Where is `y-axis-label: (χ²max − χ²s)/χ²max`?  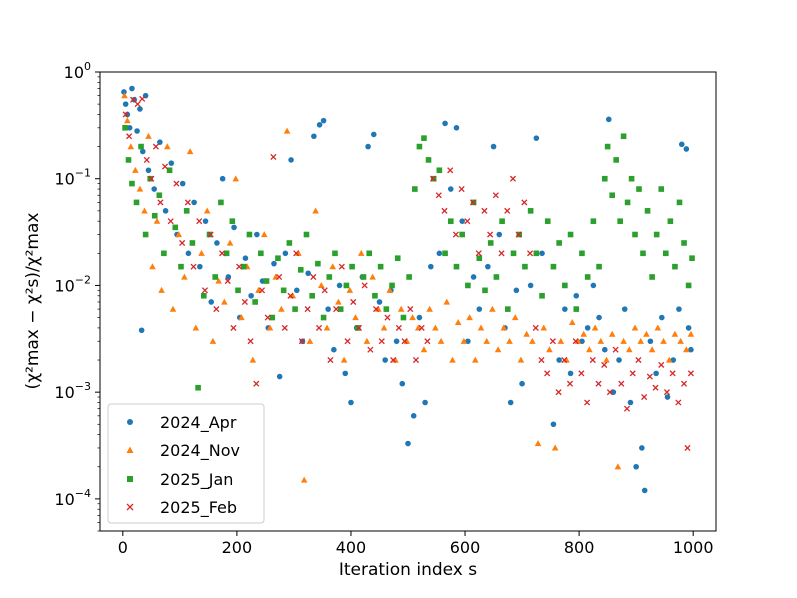
y-axis-label: (χ²max − χ²s)/χ²max is located at coordinates (33, 301).